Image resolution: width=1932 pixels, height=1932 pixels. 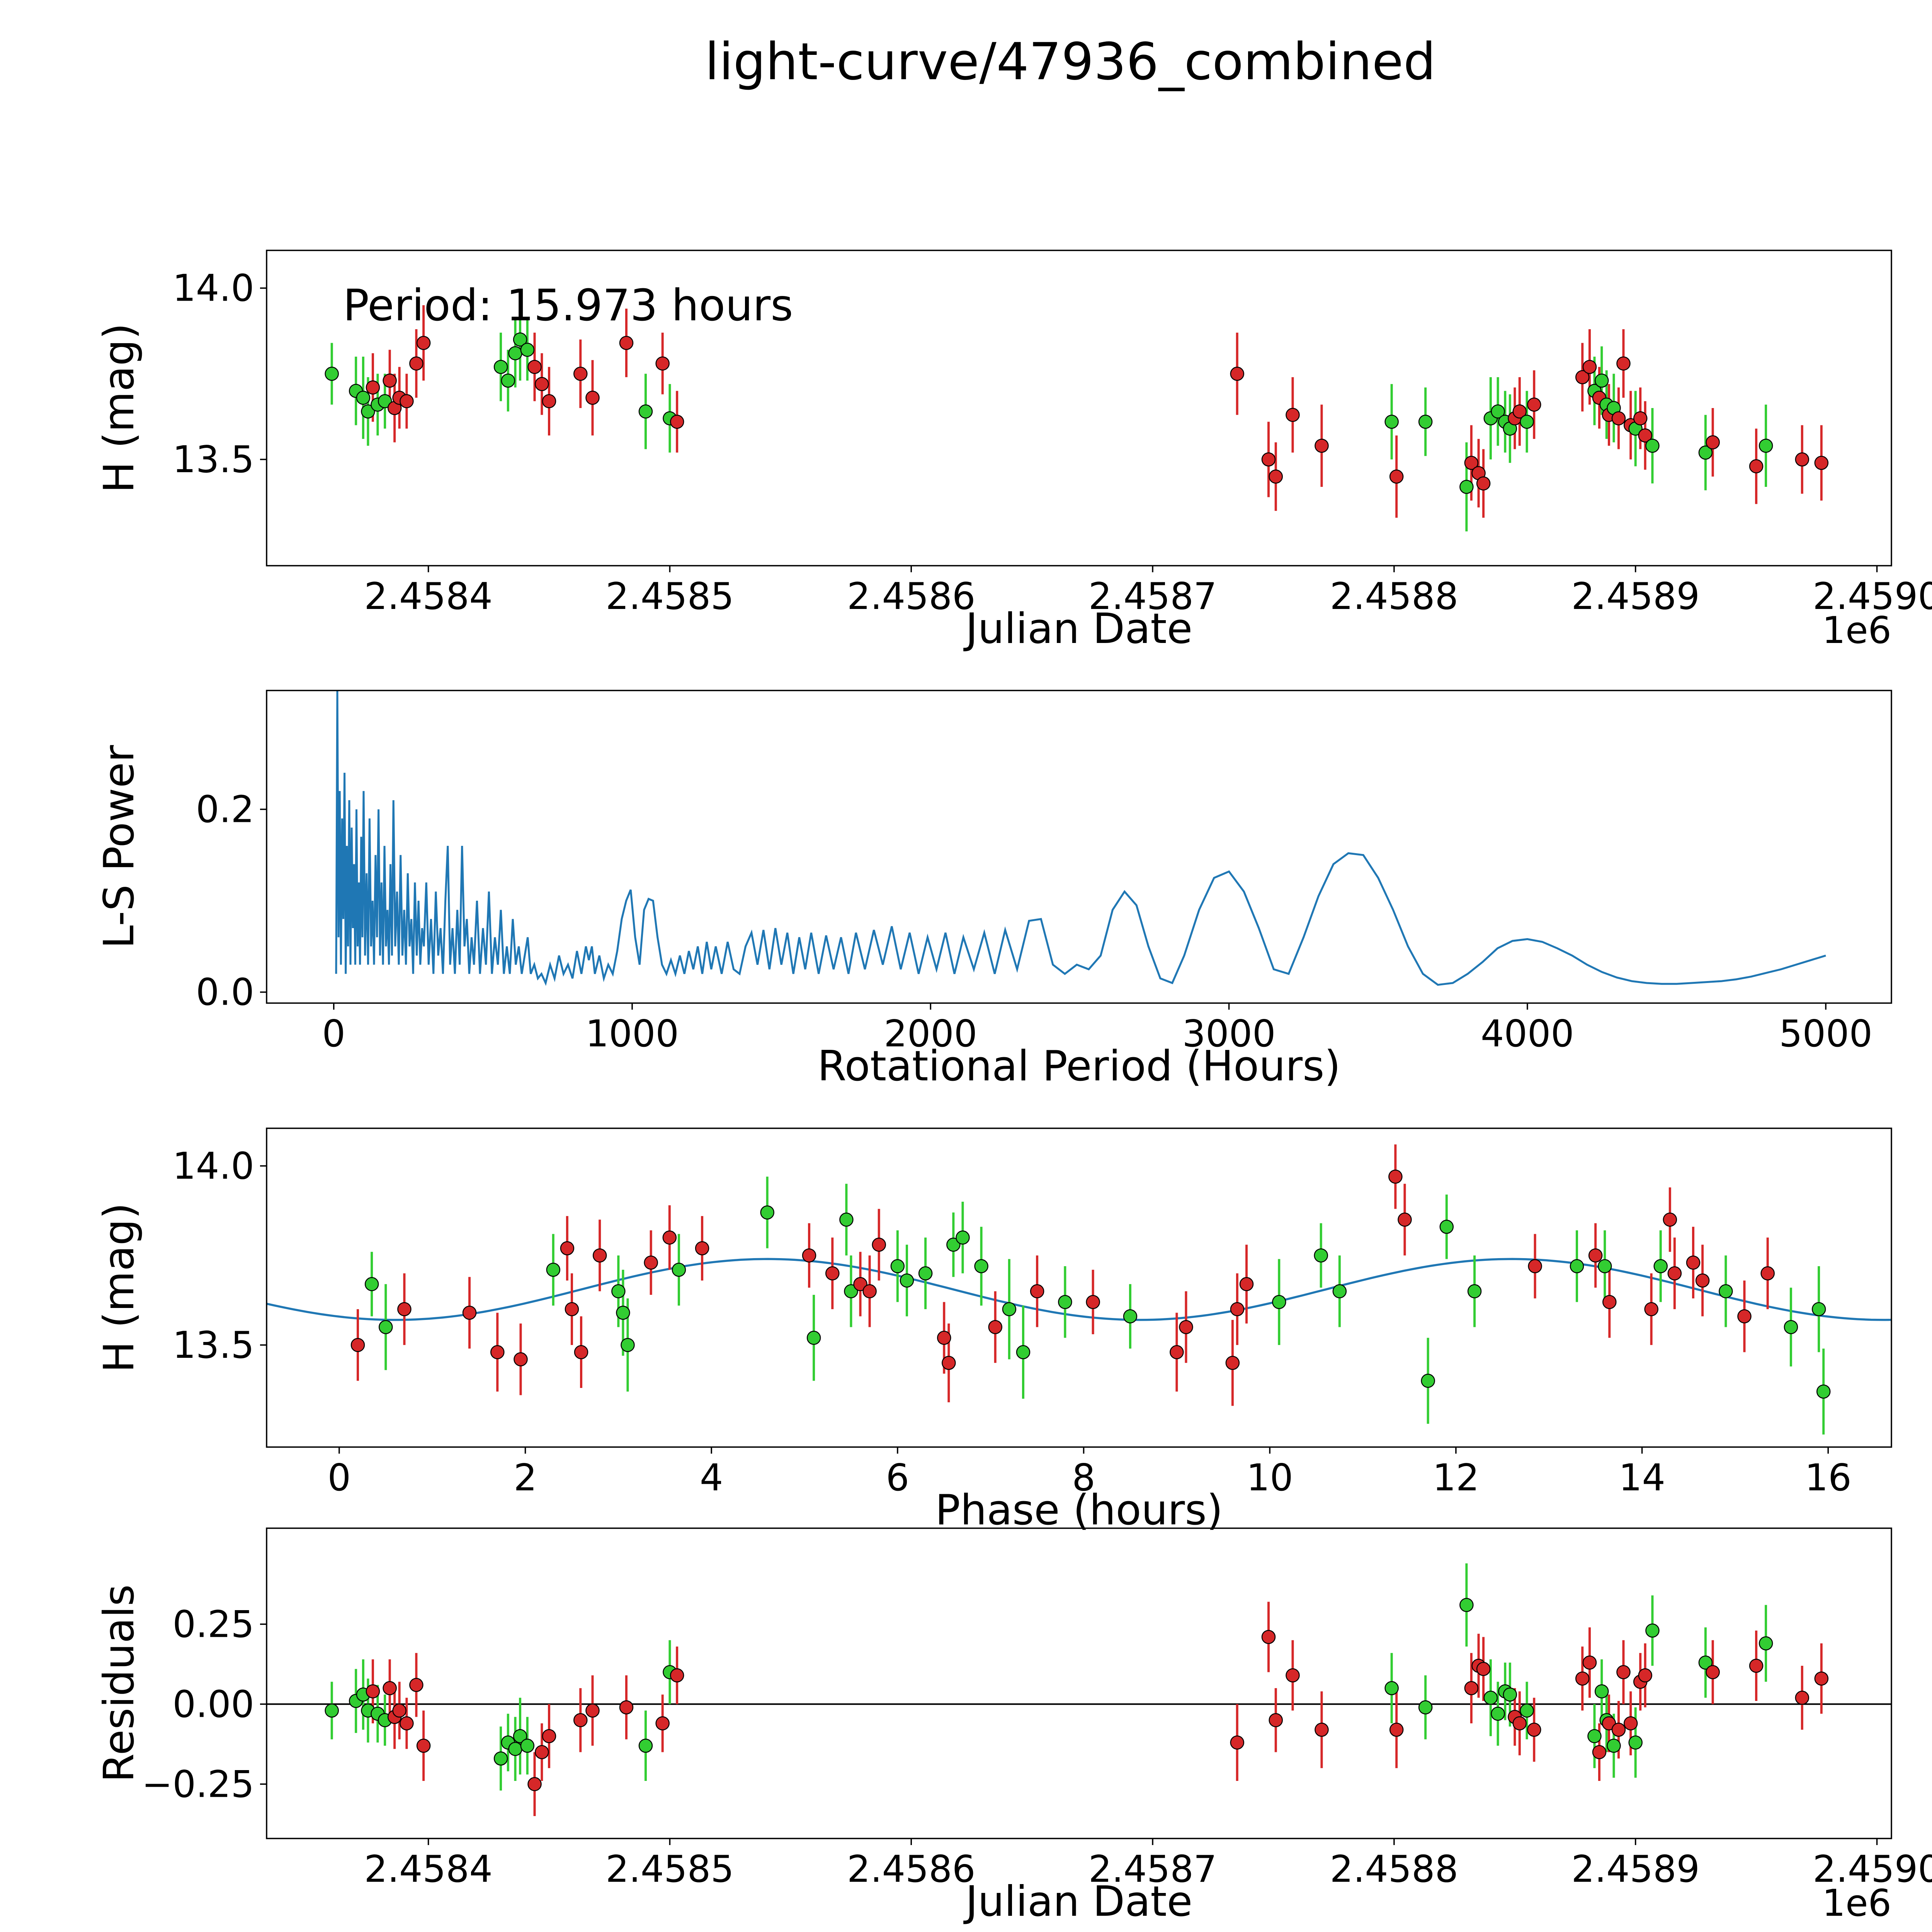 What do you see at coordinates (1856, 1903) in the screenshot?
I see `axis-offset-label: 1e6` at bounding box center [1856, 1903].